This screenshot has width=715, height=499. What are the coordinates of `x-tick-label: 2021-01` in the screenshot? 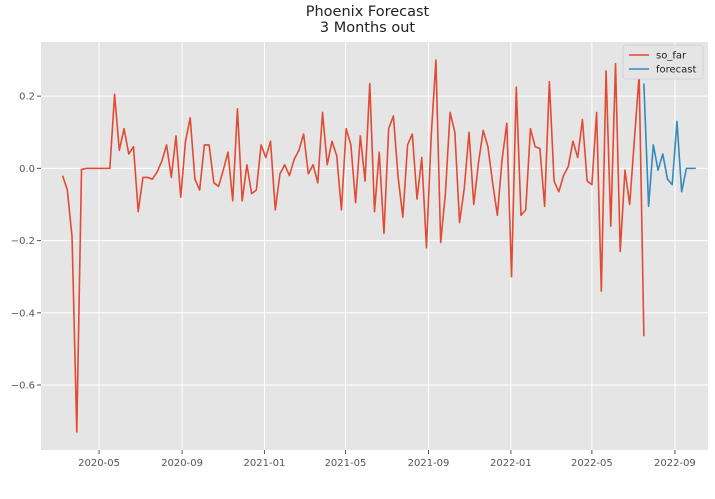 It's located at (265, 463).